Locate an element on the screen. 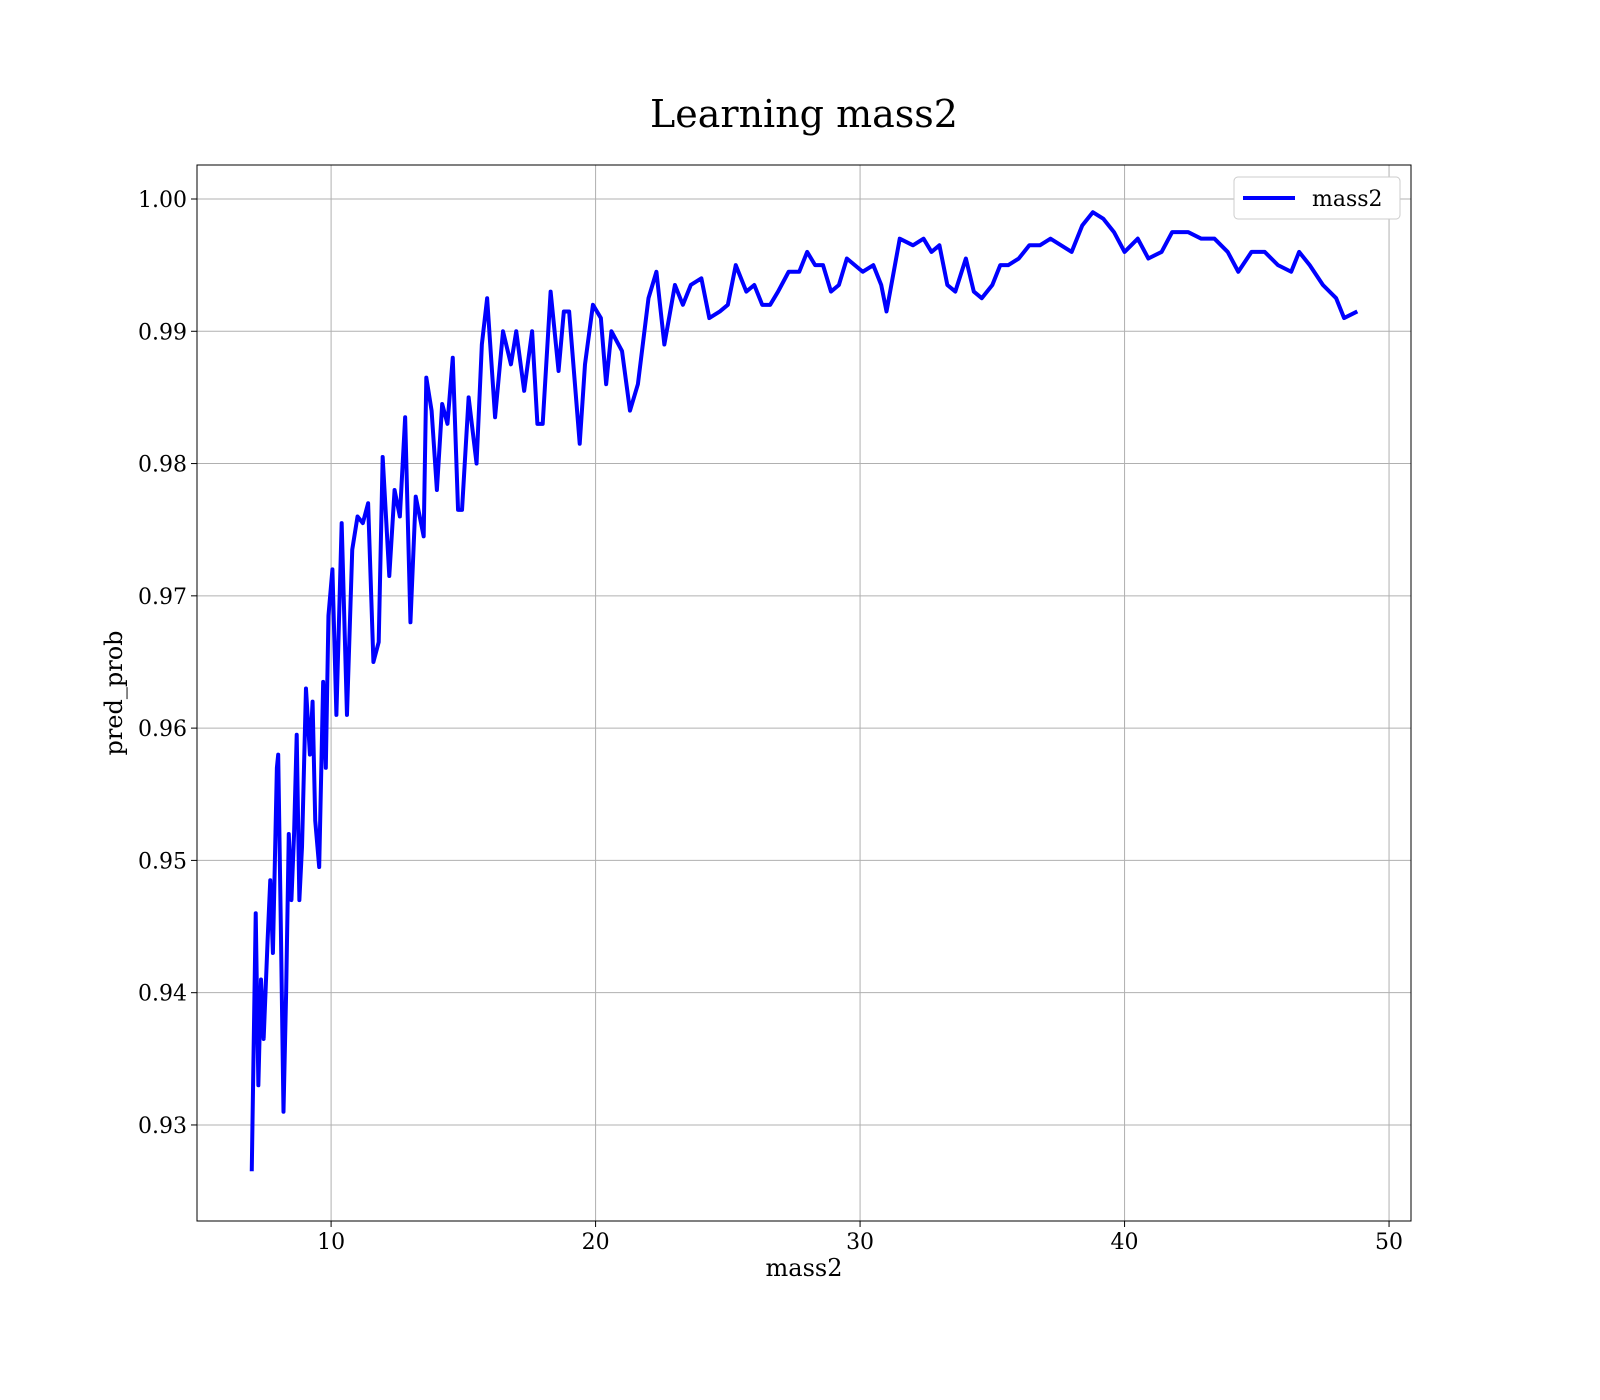 This screenshot has height=1400, width=1600. legend-box is located at coordinates (1317, 198).